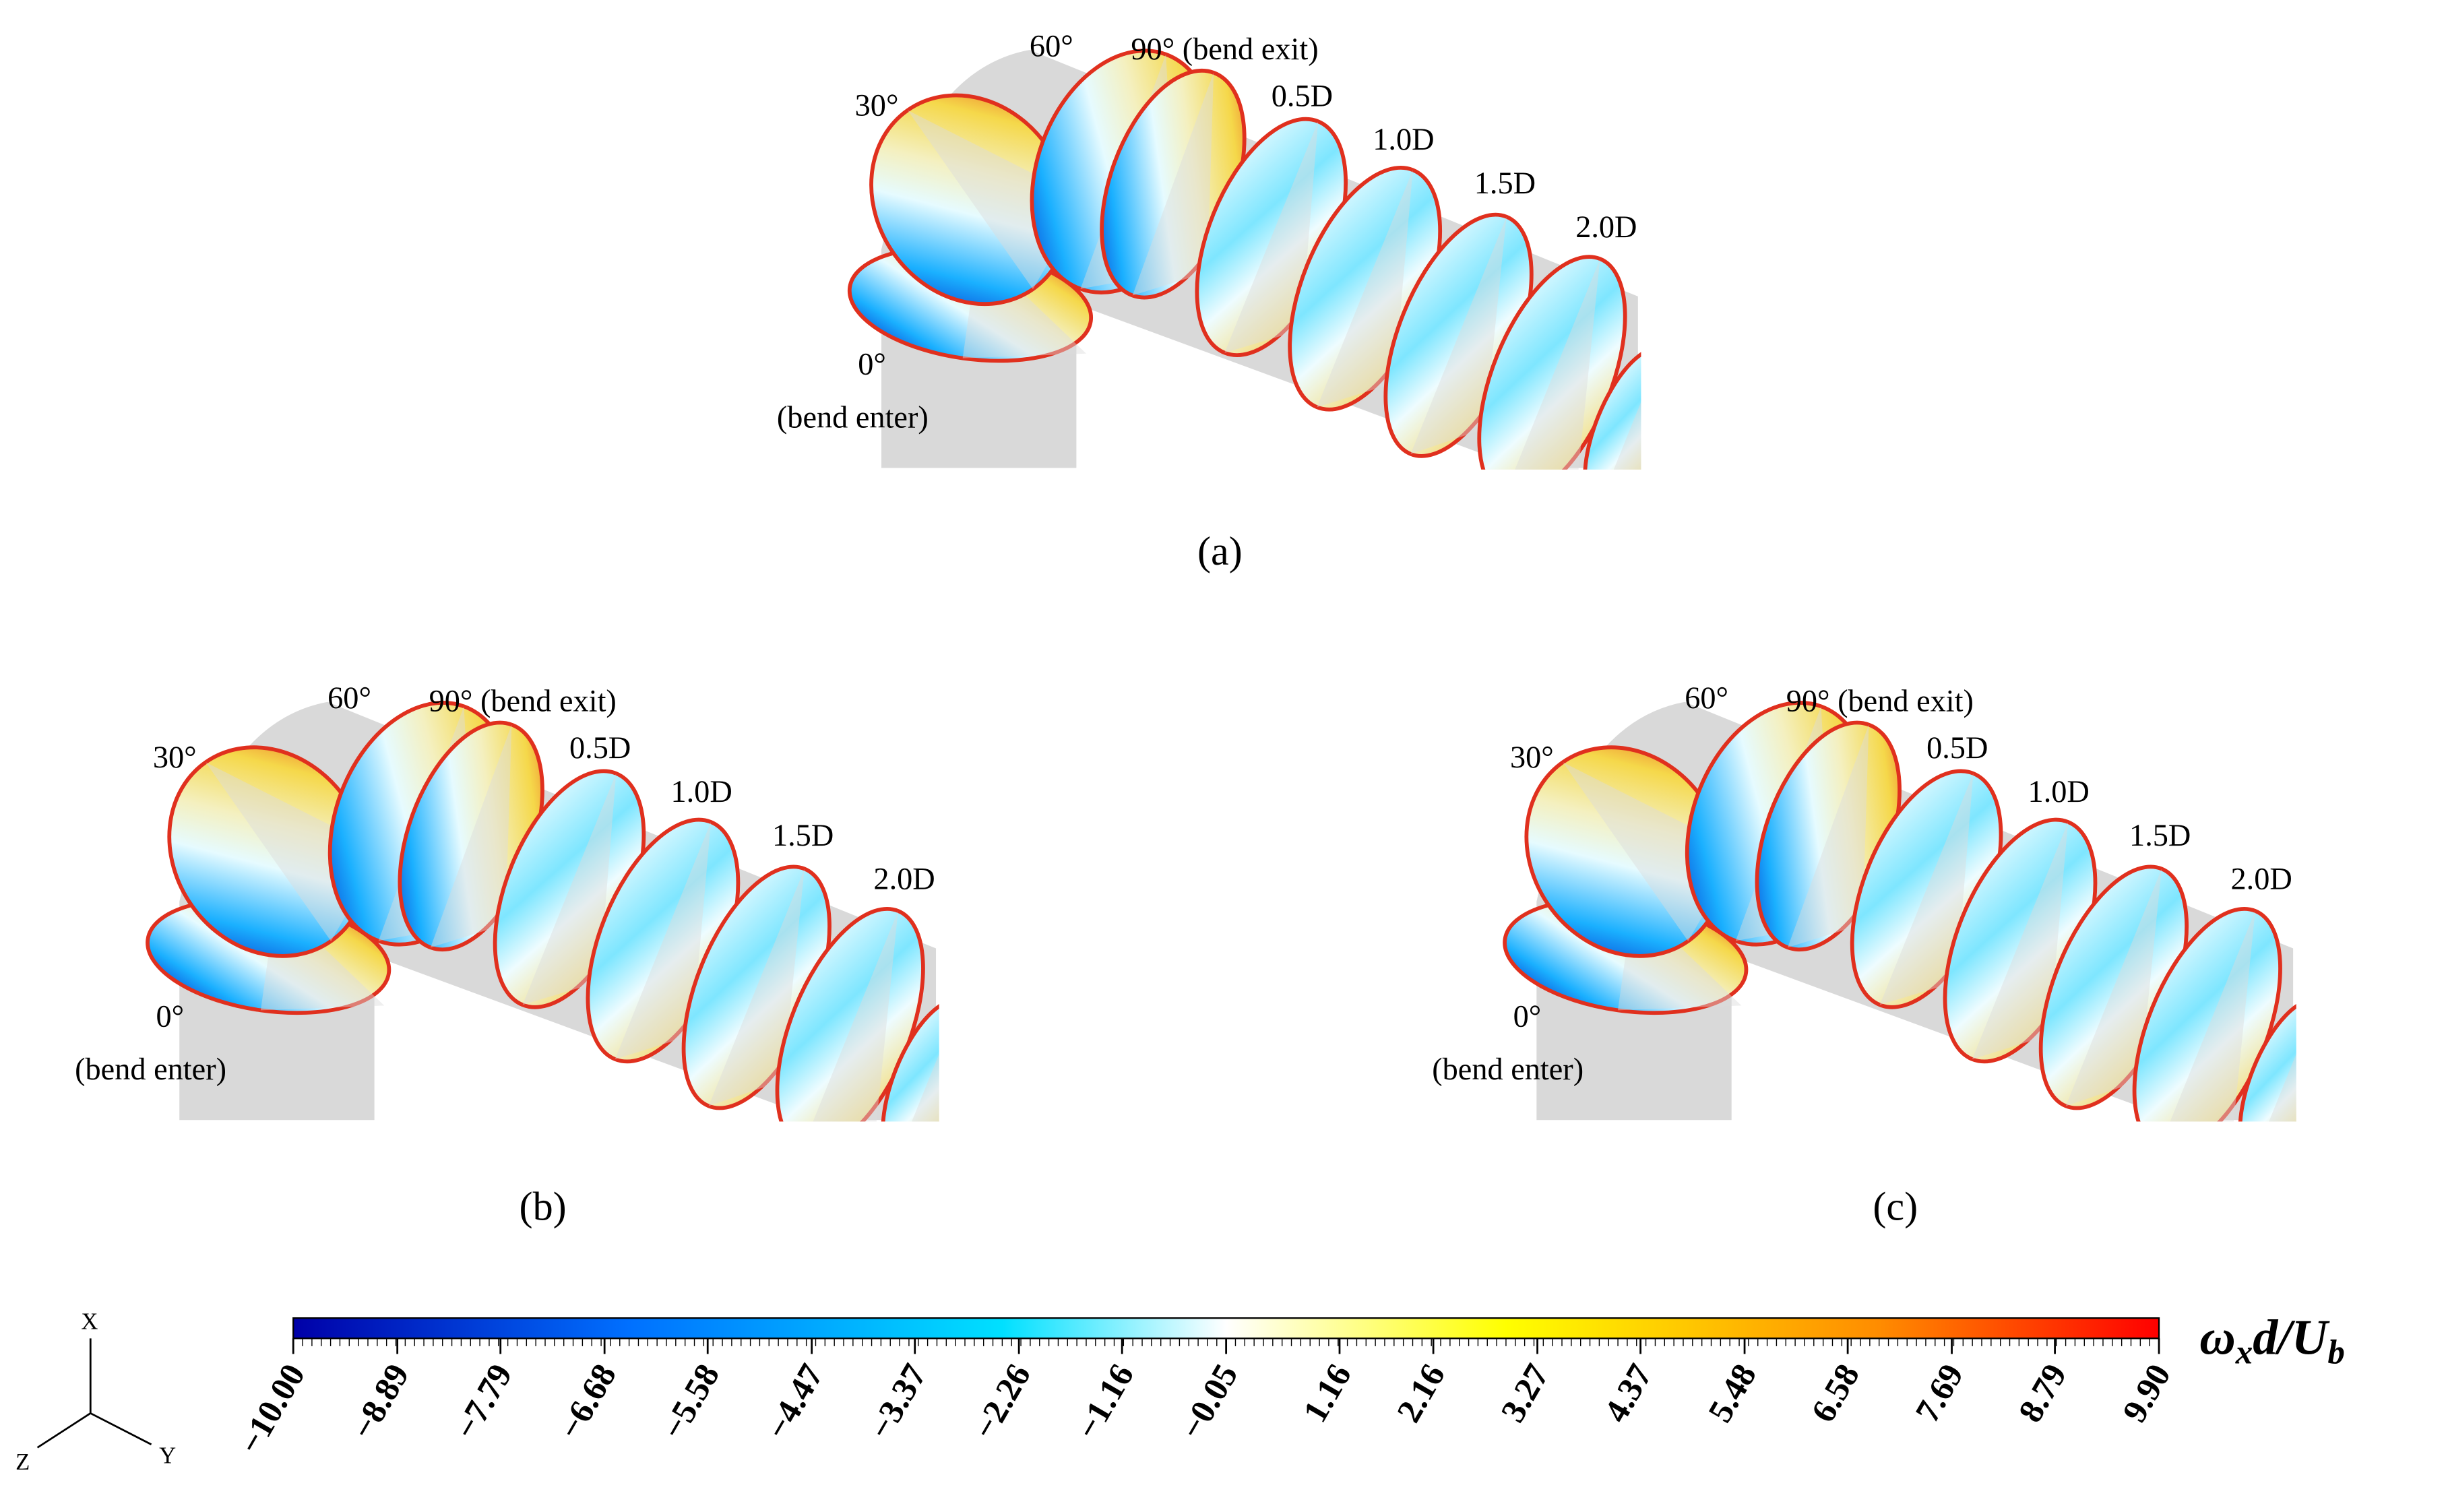 This screenshot has height=1512, width=2446. What do you see at coordinates (167, 1456) in the screenshot?
I see `axis-y-label: Y` at bounding box center [167, 1456].